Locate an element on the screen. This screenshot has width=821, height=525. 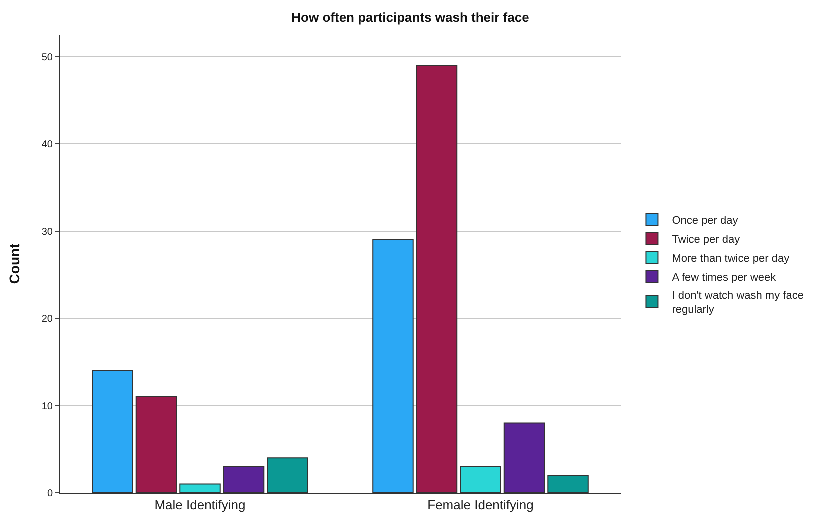
y-tick-label: 40 is located at coordinates (48, 145).